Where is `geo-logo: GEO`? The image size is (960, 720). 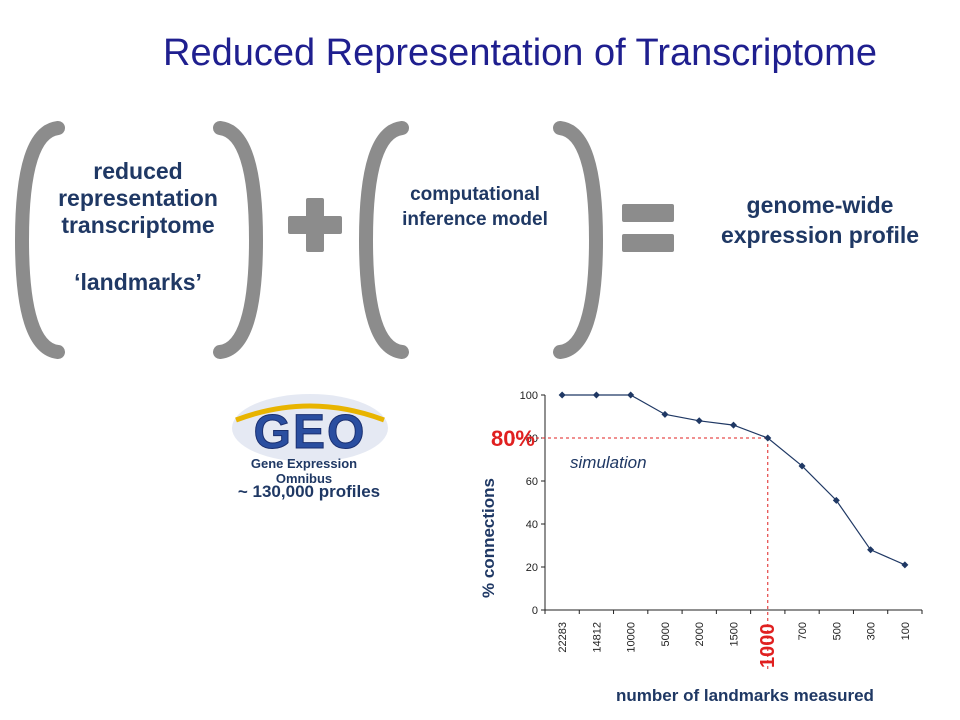
geo-logo: GEO is located at coordinates (310, 428).